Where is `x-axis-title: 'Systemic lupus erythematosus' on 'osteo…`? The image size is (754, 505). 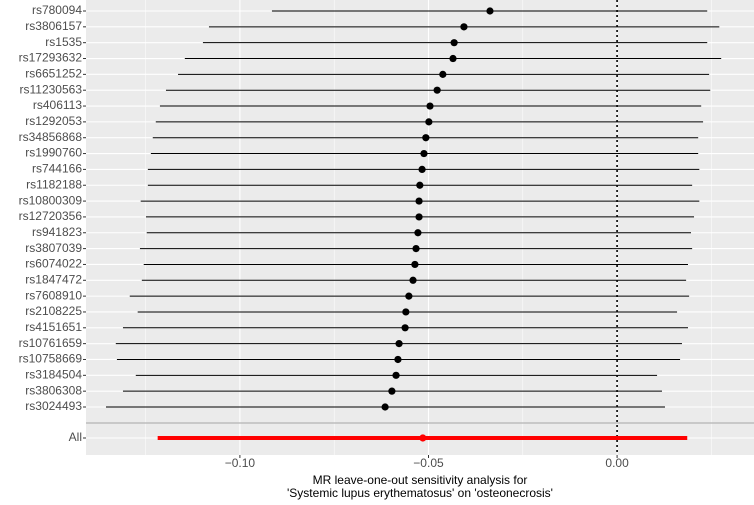
x-axis-title: 'Systemic lupus erythematosus' on 'osteo… is located at coordinates (420, 493).